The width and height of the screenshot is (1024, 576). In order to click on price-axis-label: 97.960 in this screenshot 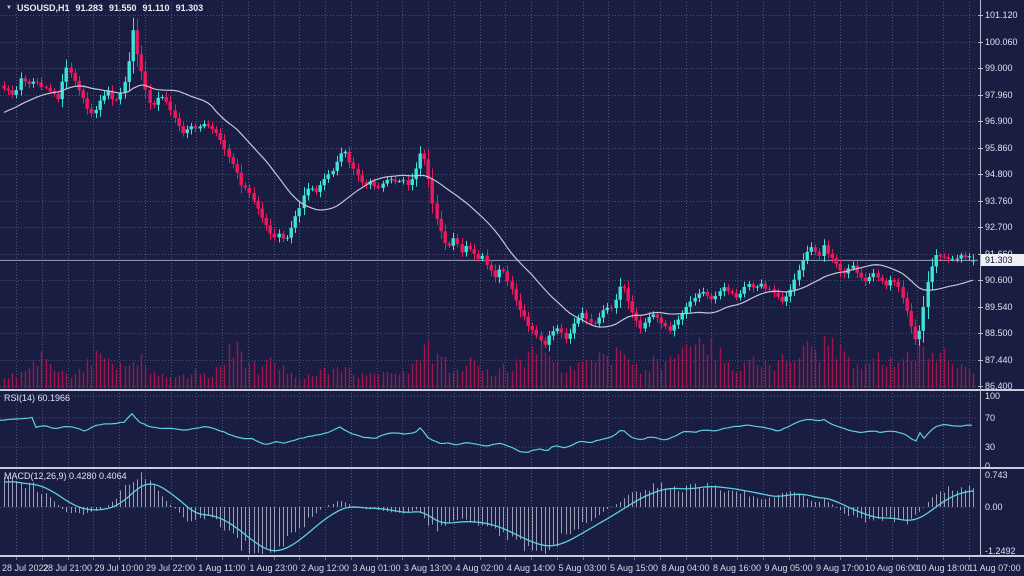, I will do `click(999, 94)`.